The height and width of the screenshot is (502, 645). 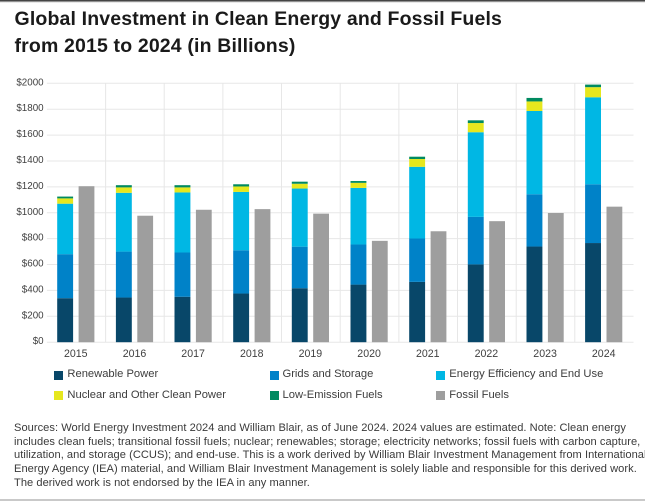 I want to click on svg-text: 2016, so click(x=135, y=354).